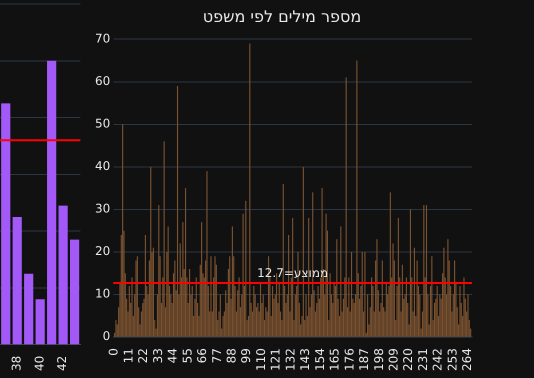 Image resolution: width=534 pixels, height=378 pixels. Describe the element at coordinates (364, 359) in the screenshot. I see `x-tick-label: 187` at that location.